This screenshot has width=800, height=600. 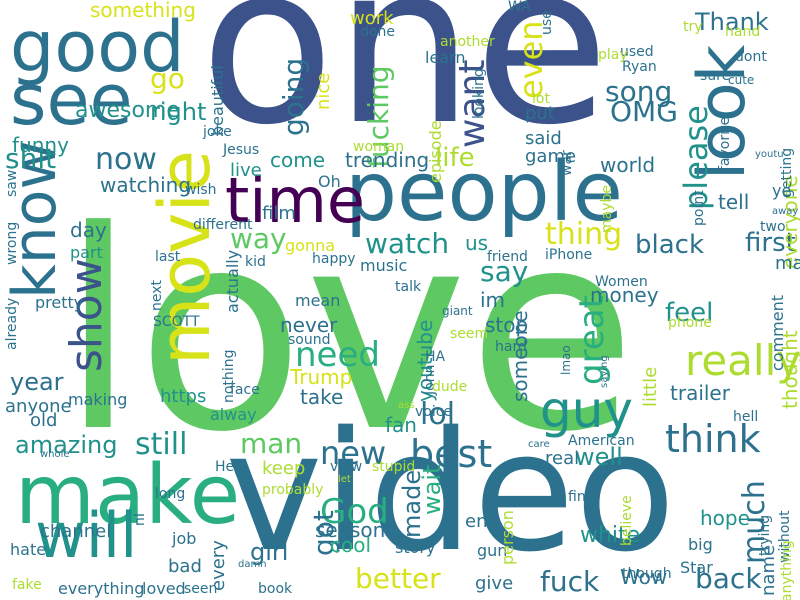 I want to click on cloud-word: real, so click(x=562, y=458).